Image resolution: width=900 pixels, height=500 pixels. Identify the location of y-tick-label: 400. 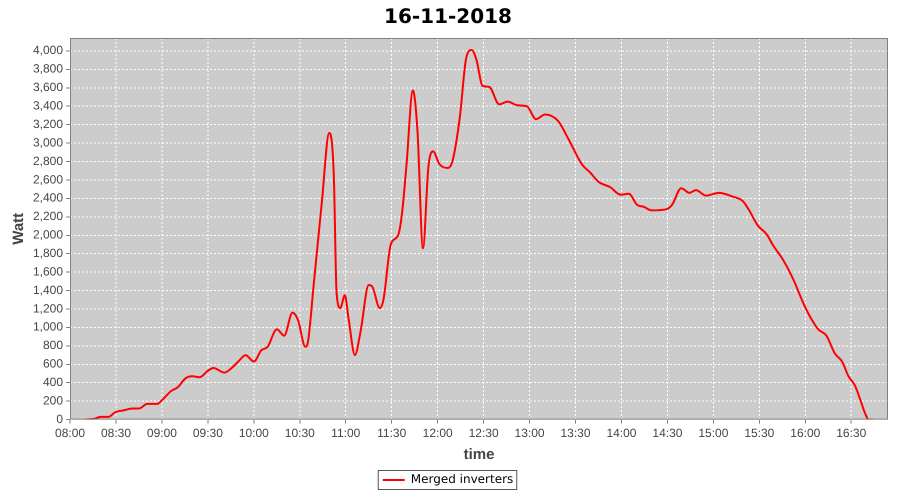
(53, 382).